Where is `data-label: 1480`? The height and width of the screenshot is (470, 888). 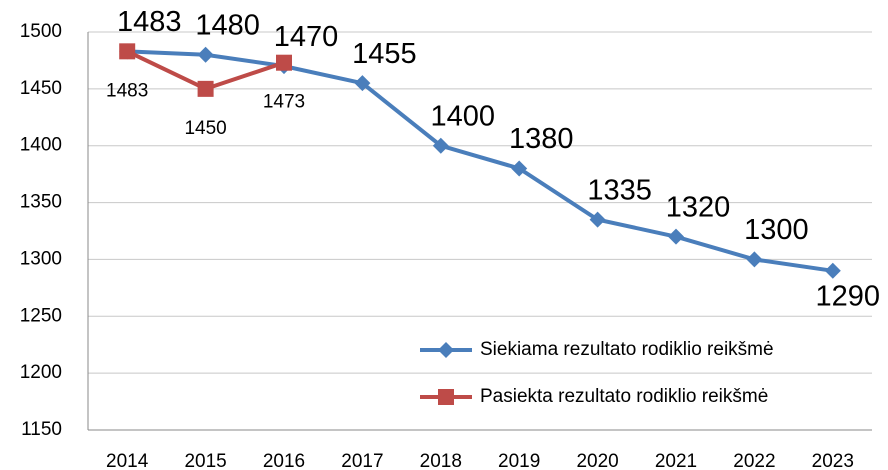
data-label: 1480 is located at coordinates (227, 25).